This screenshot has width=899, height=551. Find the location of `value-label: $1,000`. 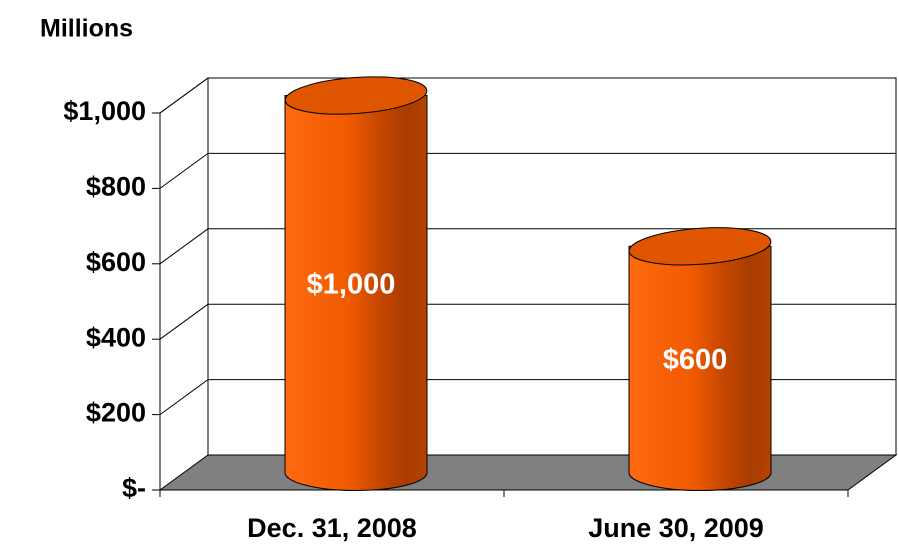

value-label: $1,000 is located at coordinates (351, 285).